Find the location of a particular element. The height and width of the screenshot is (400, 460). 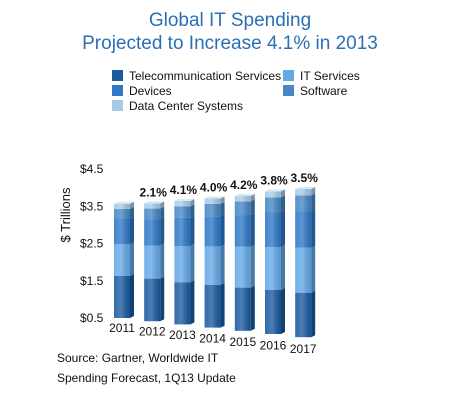

y-tick-label: $0.5 is located at coordinates (92, 318).